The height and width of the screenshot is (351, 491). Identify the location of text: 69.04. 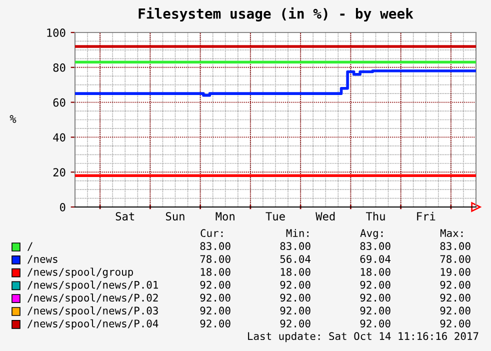
(375, 259).